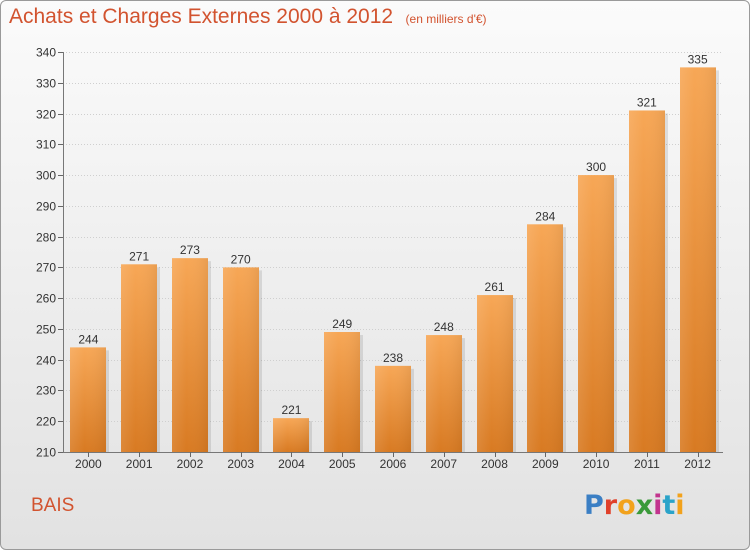 This screenshot has height=550, width=750. What do you see at coordinates (46, 115) in the screenshot?
I see `y-tick-label: 320` at bounding box center [46, 115].